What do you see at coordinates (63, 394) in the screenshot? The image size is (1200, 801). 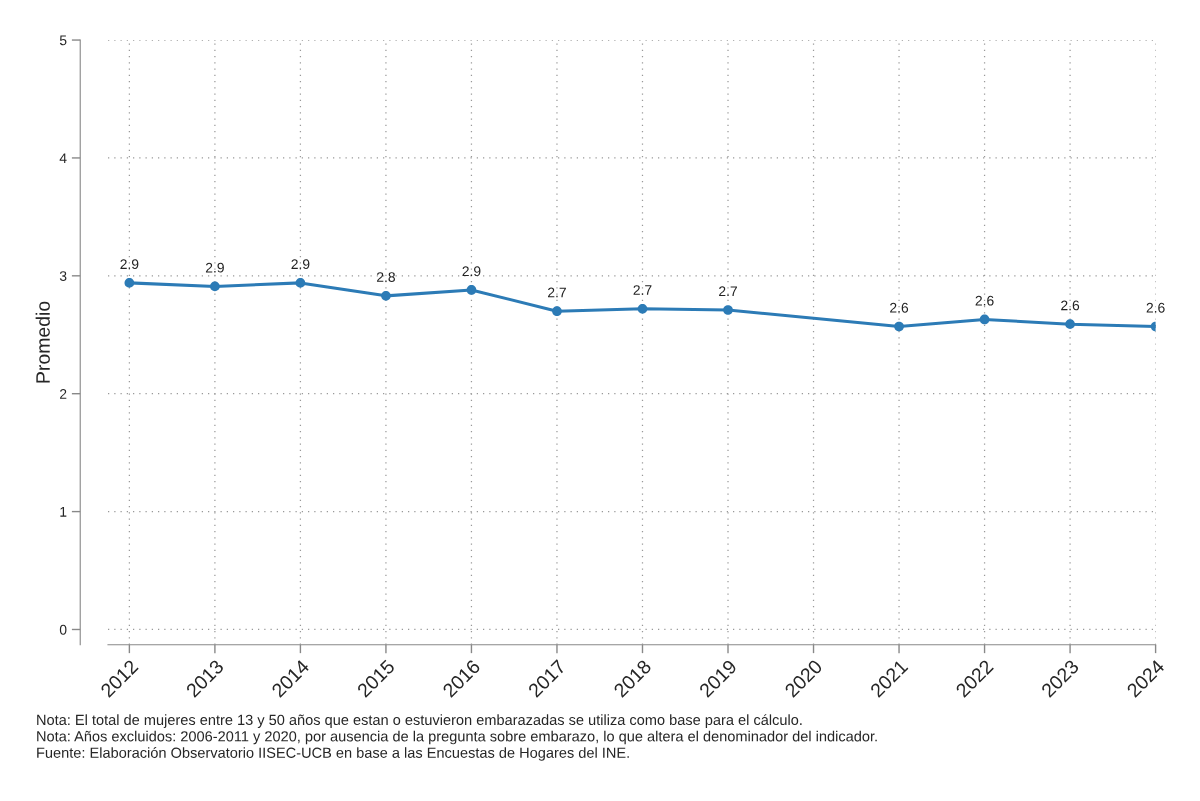 I see `y-tick-label: 2` at bounding box center [63, 394].